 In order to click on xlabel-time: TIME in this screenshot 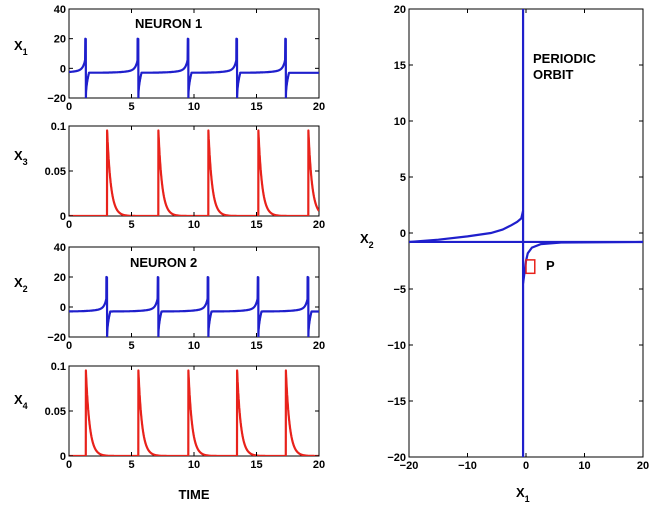, I will do `click(193, 494)`.